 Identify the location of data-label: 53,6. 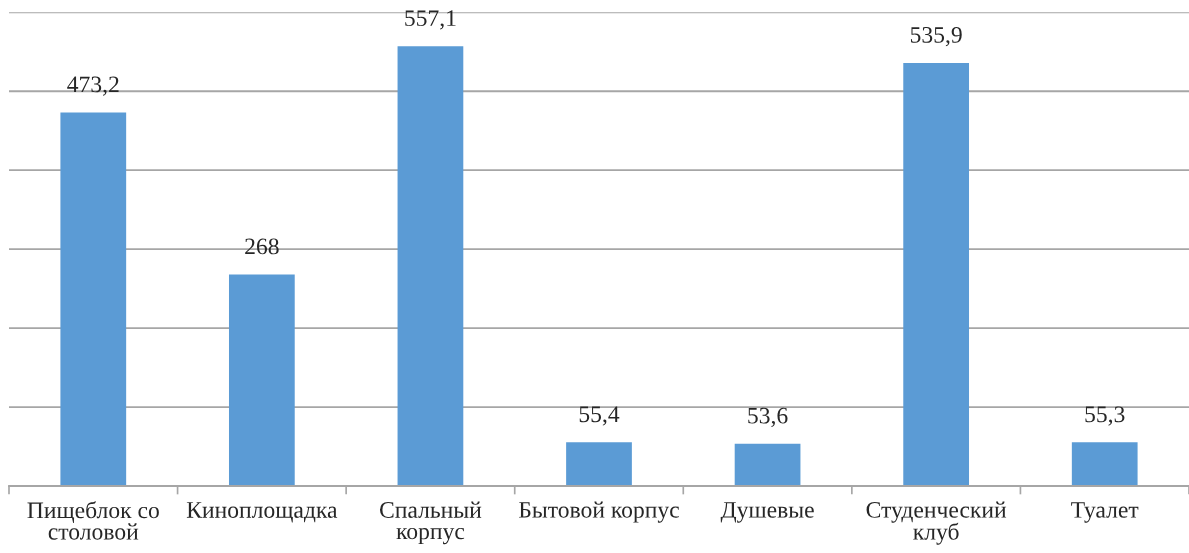
(768, 417).